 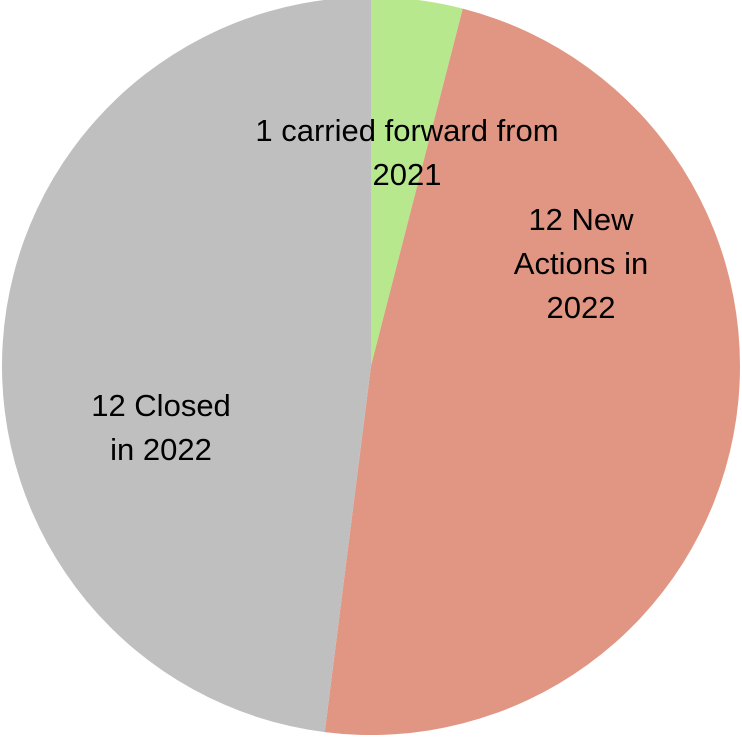 I want to click on slice-label-3: 12 Closed in 2022, so click(x=161, y=427).